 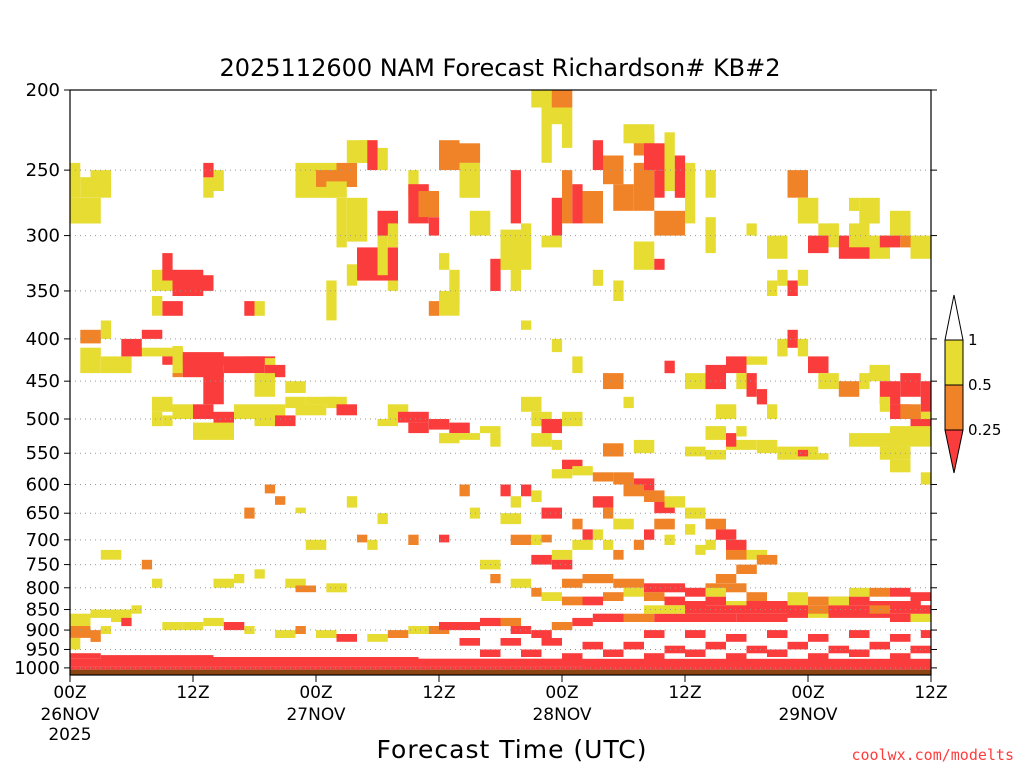 What do you see at coordinates (43, 540) in the screenshot?
I see `y-tick-label: 700` at bounding box center [43, 540].